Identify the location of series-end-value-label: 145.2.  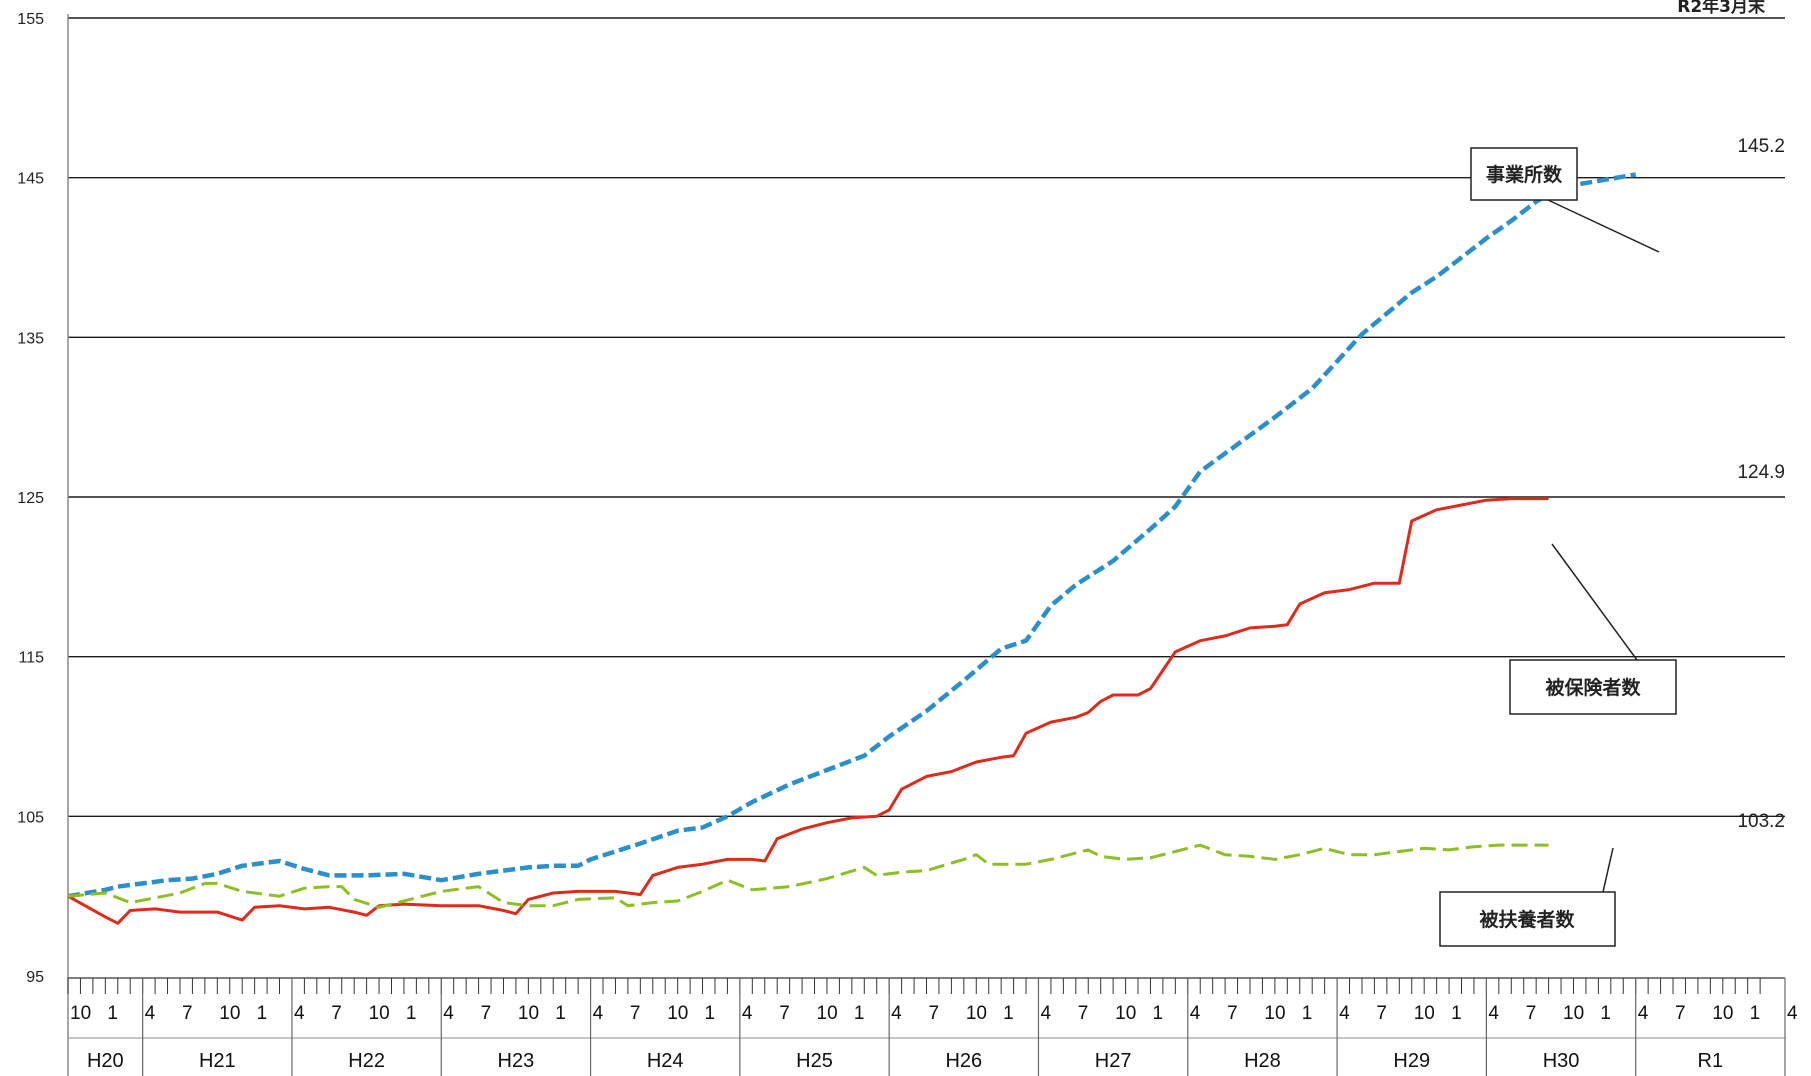
(1761, 146).